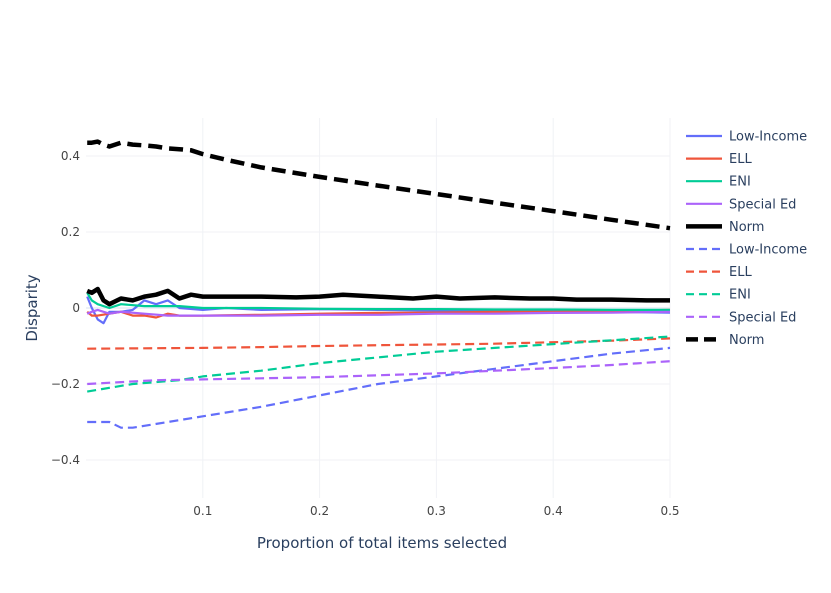  I want to click on y-tick-label: 0.4, so click(70, 156).